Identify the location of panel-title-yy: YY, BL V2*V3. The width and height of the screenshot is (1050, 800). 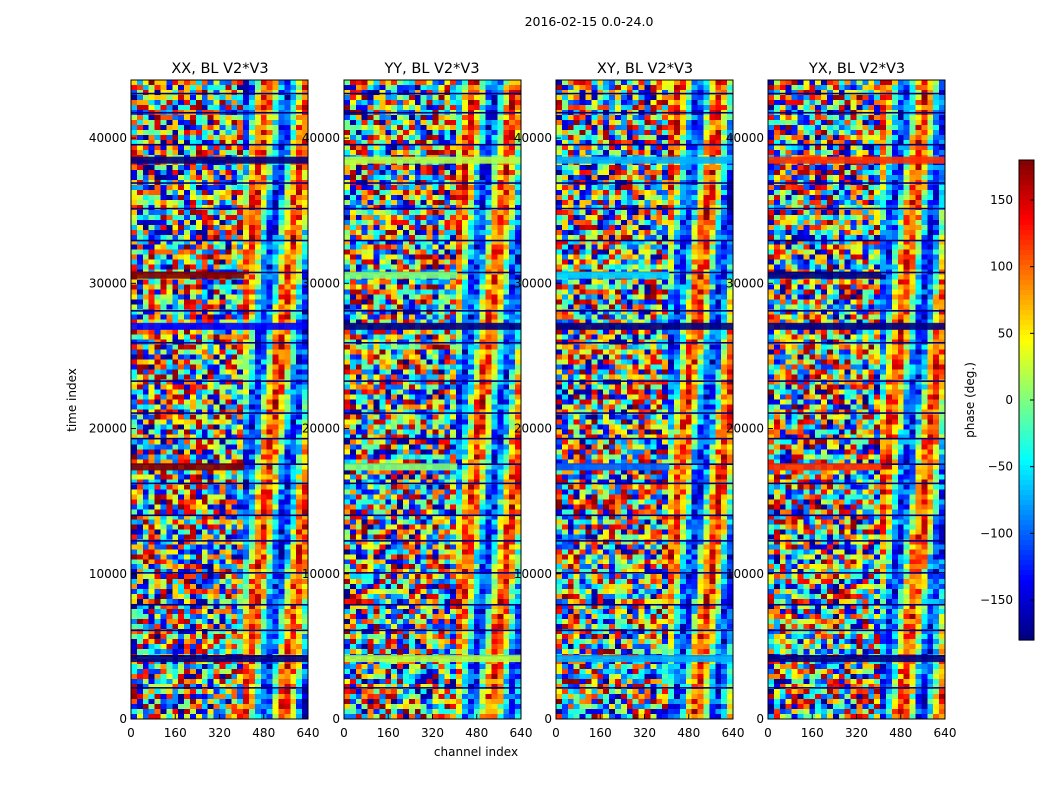
(431, 69).